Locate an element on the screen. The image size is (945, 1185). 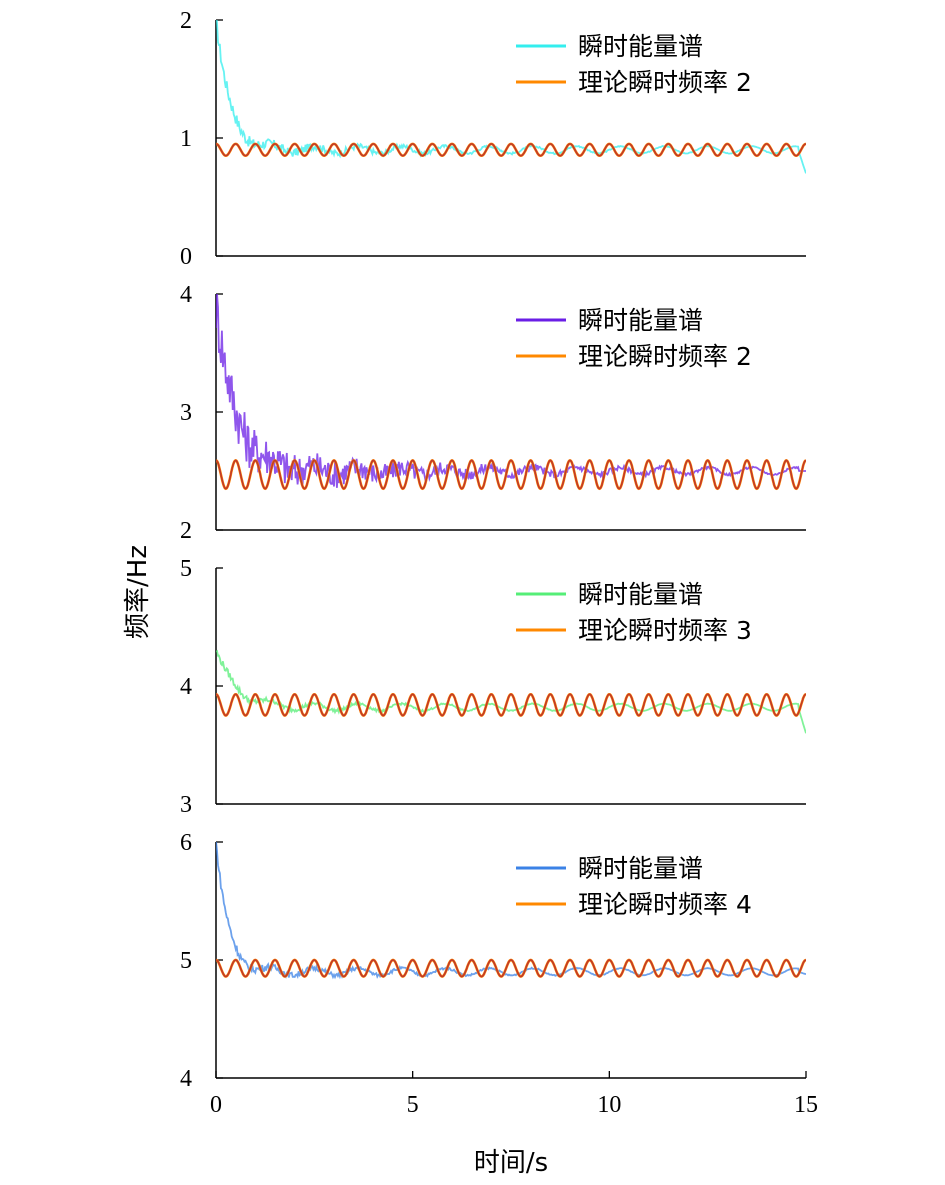
x-axis-title: 时间/s is located at coordinates (511, 1163).